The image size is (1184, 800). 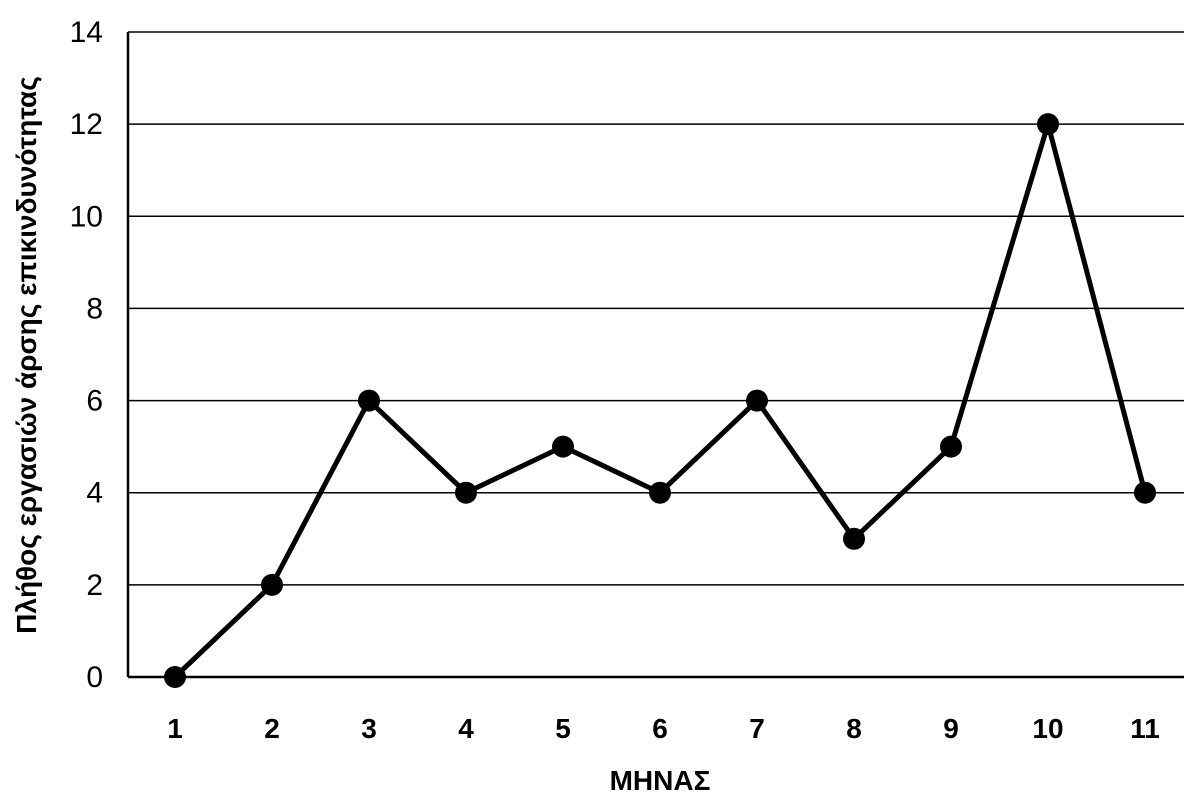 I want to click on y-tick-label: 12, so click(x=86, y=124).